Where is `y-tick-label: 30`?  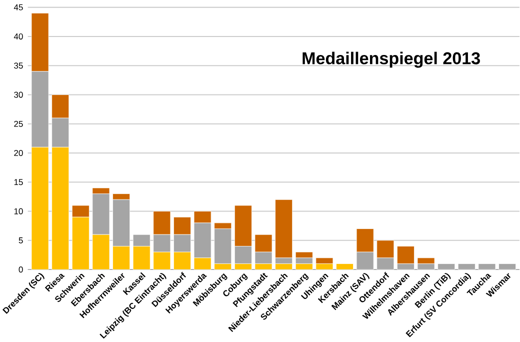 y-tick-label: 30 is located at coordinates (18, 95).